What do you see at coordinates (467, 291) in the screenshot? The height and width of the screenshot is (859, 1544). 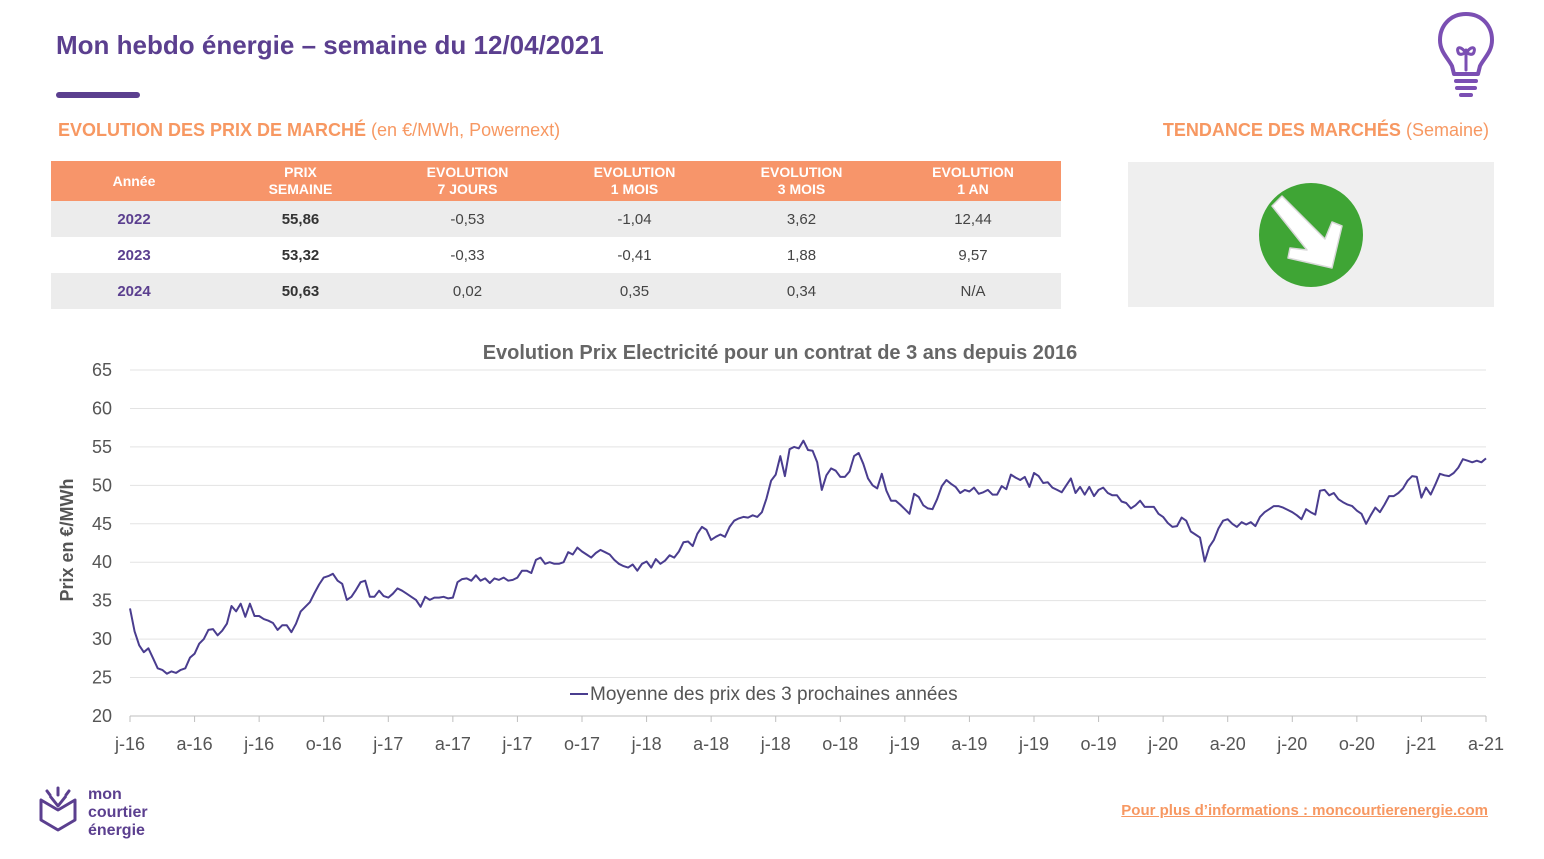 I see `cell-evolution-7d: 0,02` at bounding box center [467, 291].